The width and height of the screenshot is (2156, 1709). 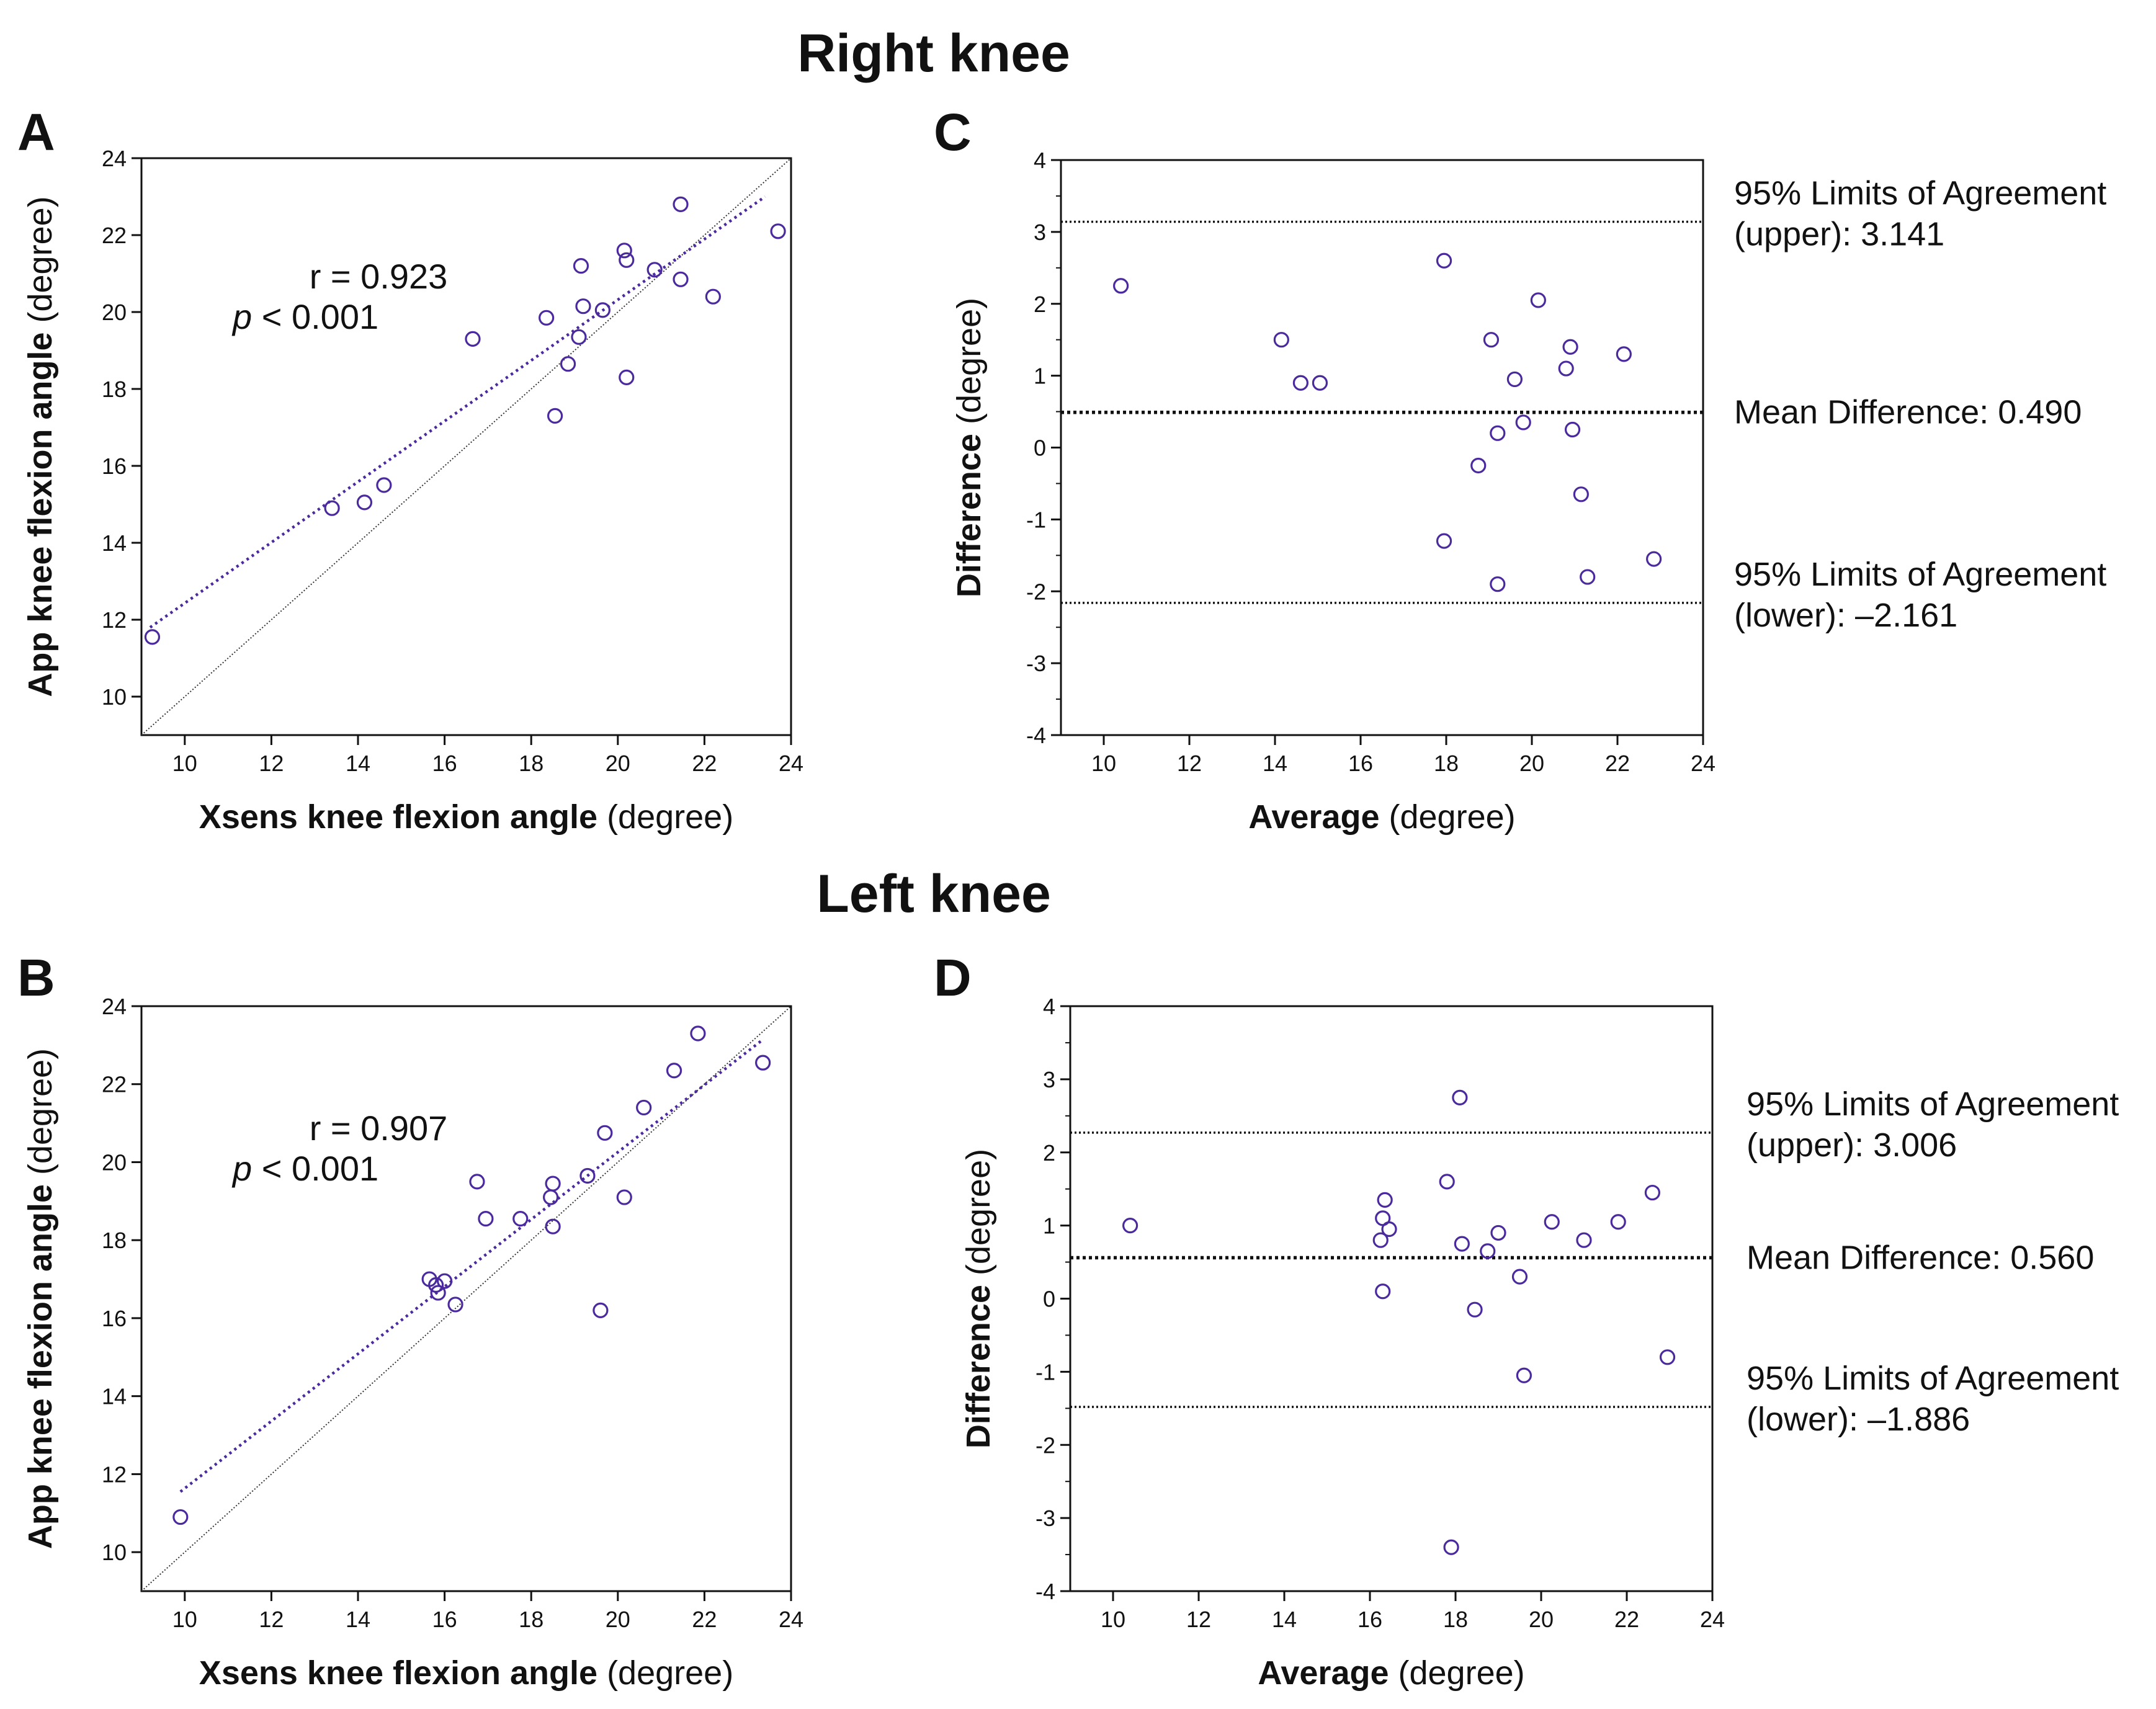 What do you see at coordinates (704, 763) in the screenshot?
I see `panel-a-xtick-label: 22` at bounding box center [704, 763].